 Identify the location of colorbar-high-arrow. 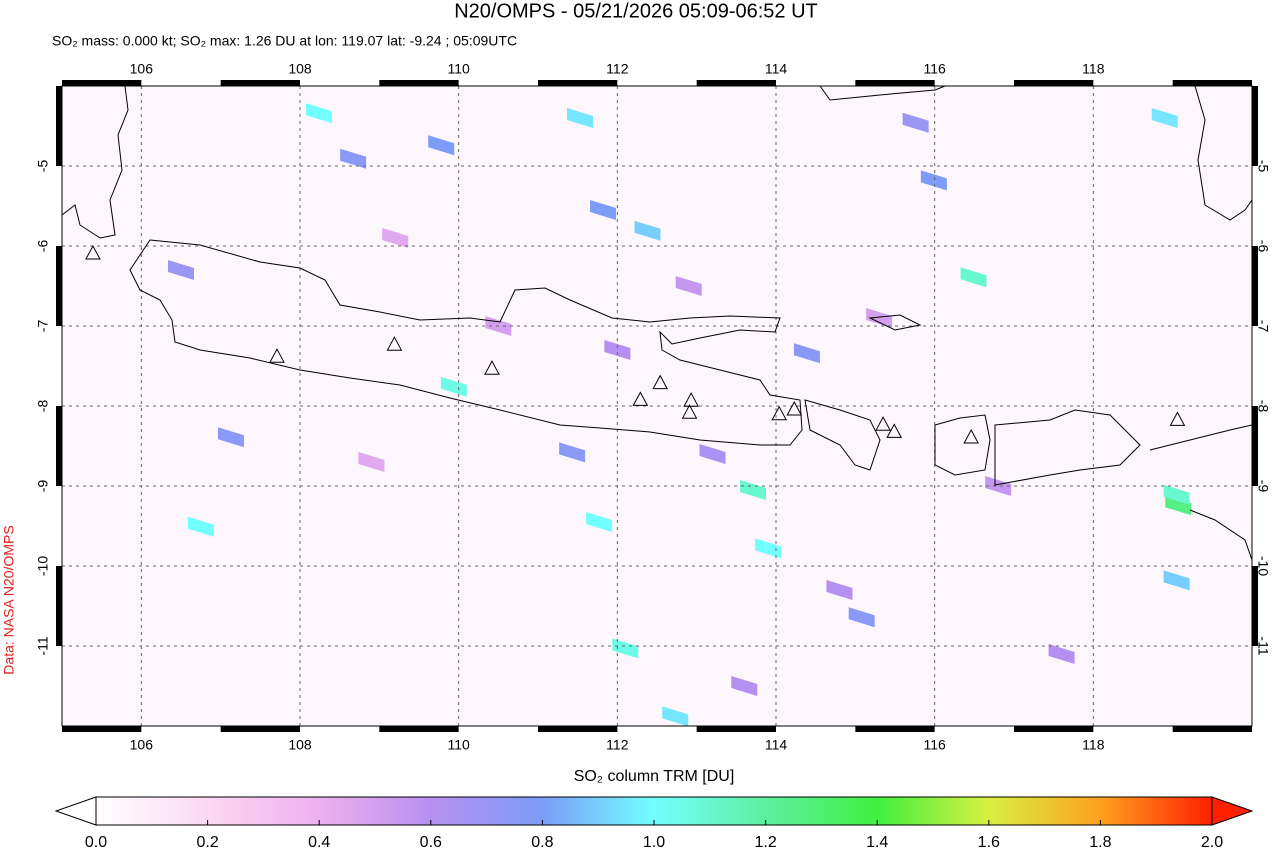
(1232, 811).